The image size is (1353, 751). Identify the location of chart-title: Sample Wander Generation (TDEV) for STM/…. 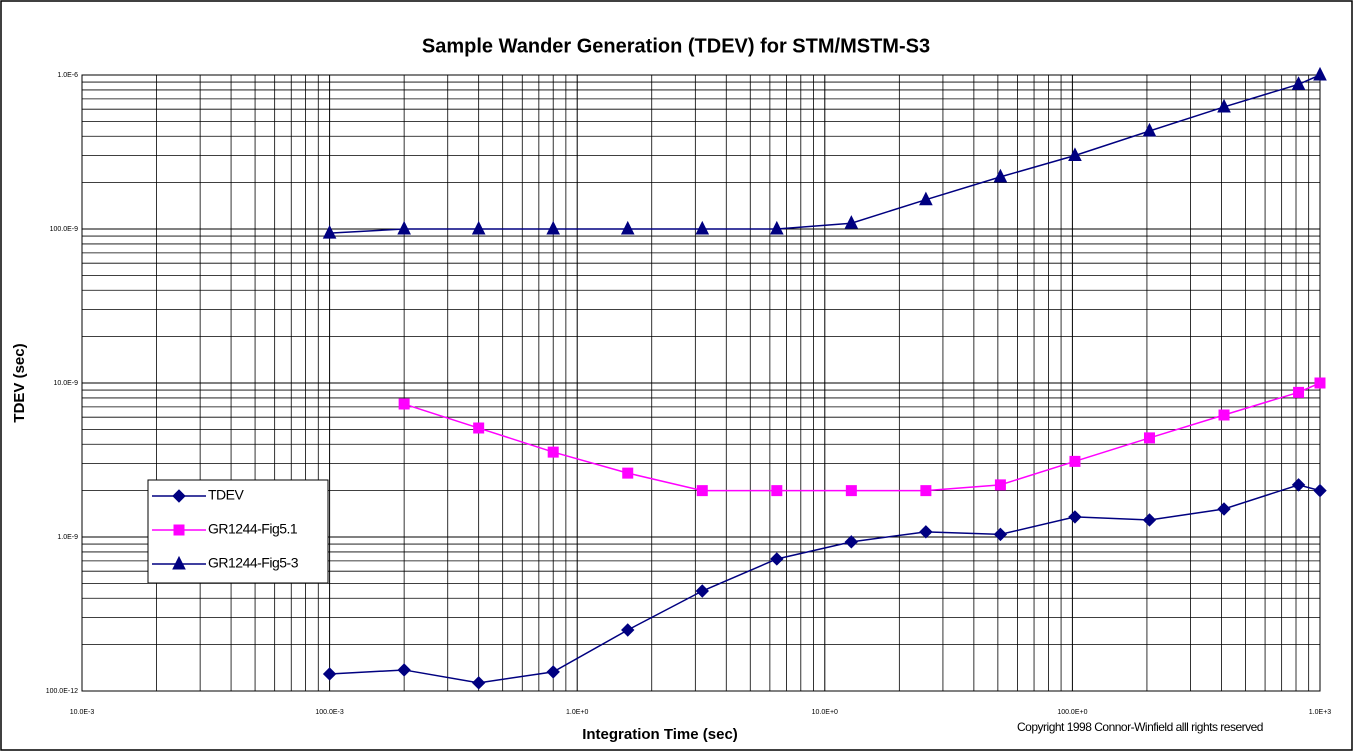
(676, 46).